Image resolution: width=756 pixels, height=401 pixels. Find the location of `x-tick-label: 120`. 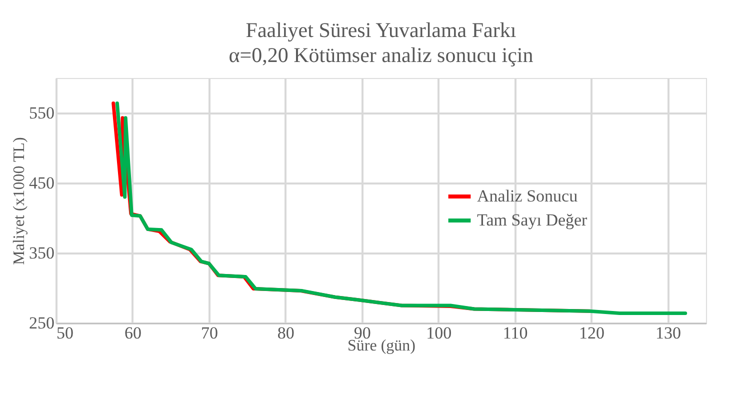

x-tick-label: 120 is located at coordinates (592, 333).